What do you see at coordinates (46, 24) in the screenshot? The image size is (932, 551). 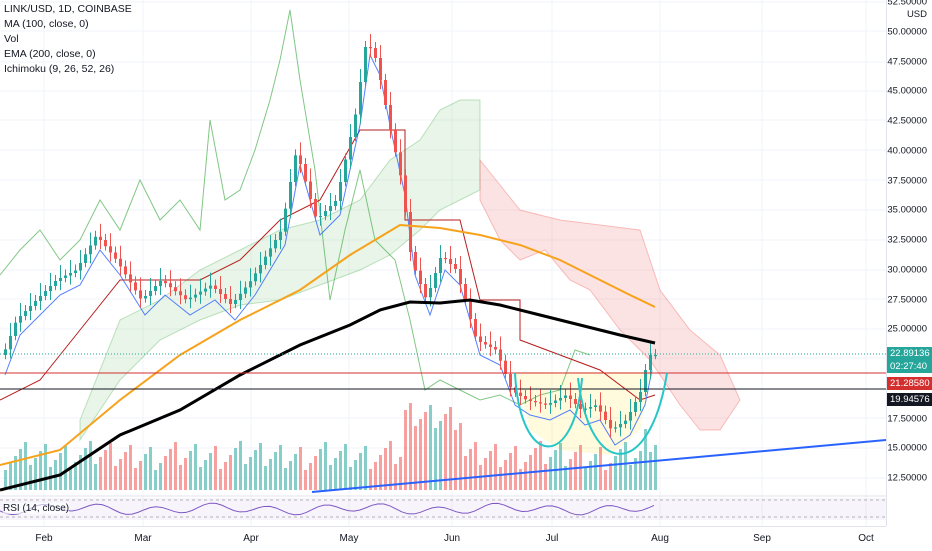 I see `ma-indicator-label: MA (100, close, 0)` at bounding box center [46, 24].